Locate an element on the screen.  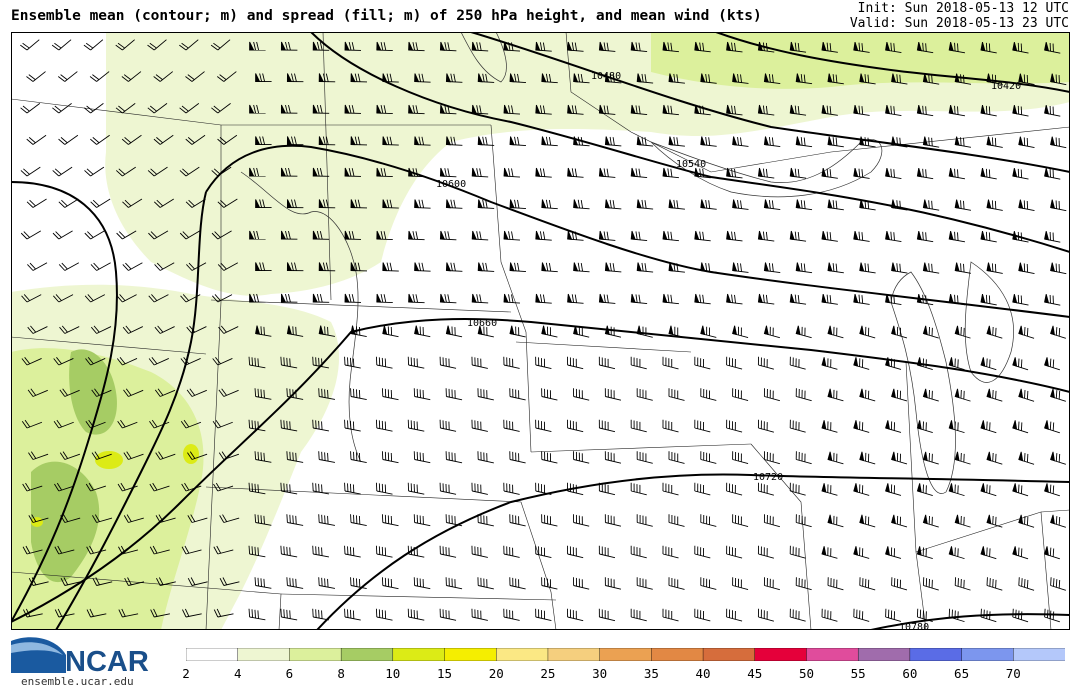
border-ok-north is located at coordinates (418, 597).